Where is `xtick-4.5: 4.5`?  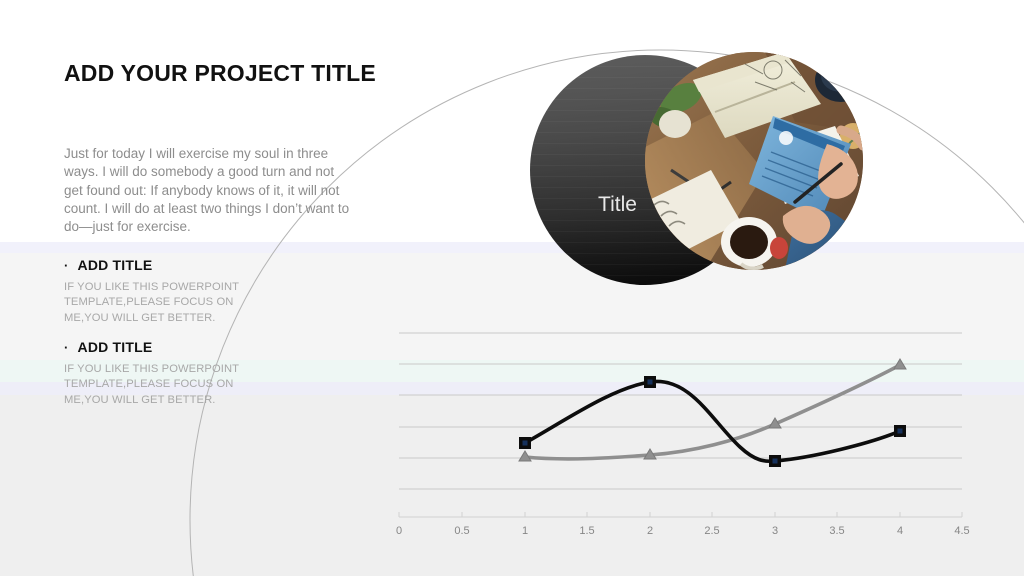
xtick-4.5: 4.5 is located at coordinates (962, 531).